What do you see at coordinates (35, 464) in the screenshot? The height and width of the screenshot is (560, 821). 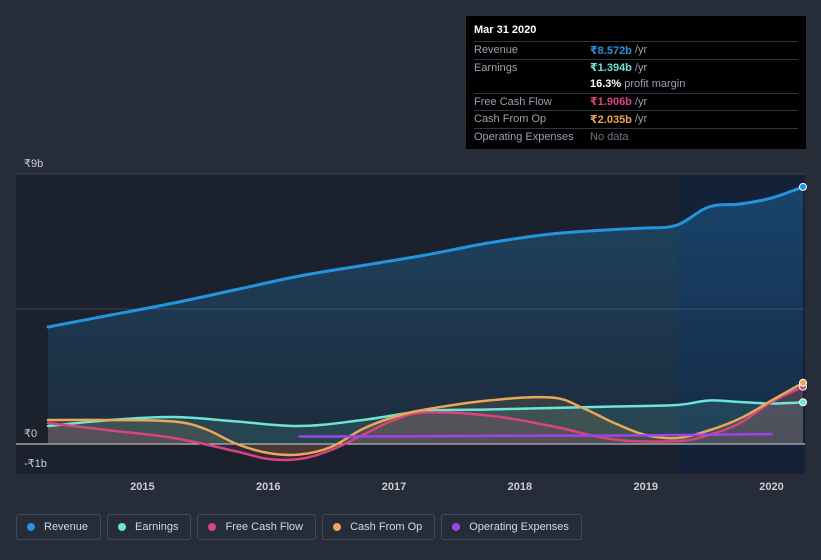 I see `y-axis-bottom-label: -₹1b` at bounding box center [35, 464].